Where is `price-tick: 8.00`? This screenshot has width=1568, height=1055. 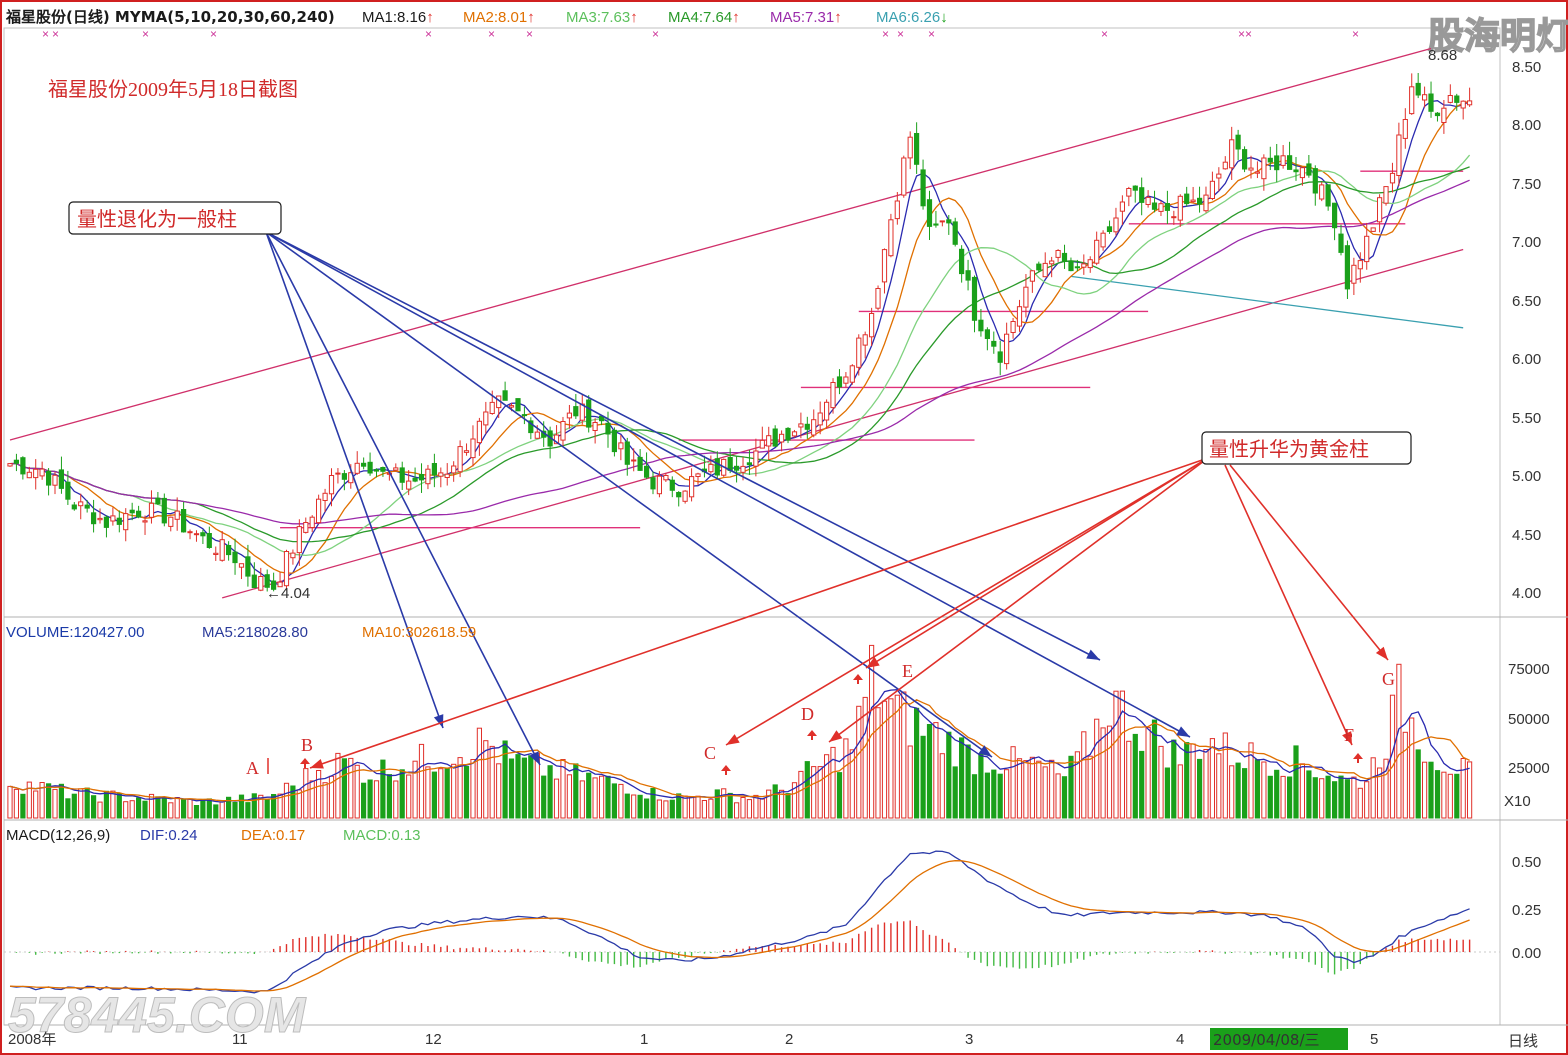
price-tick: 8.00 is located at coordinates (1526, 125).